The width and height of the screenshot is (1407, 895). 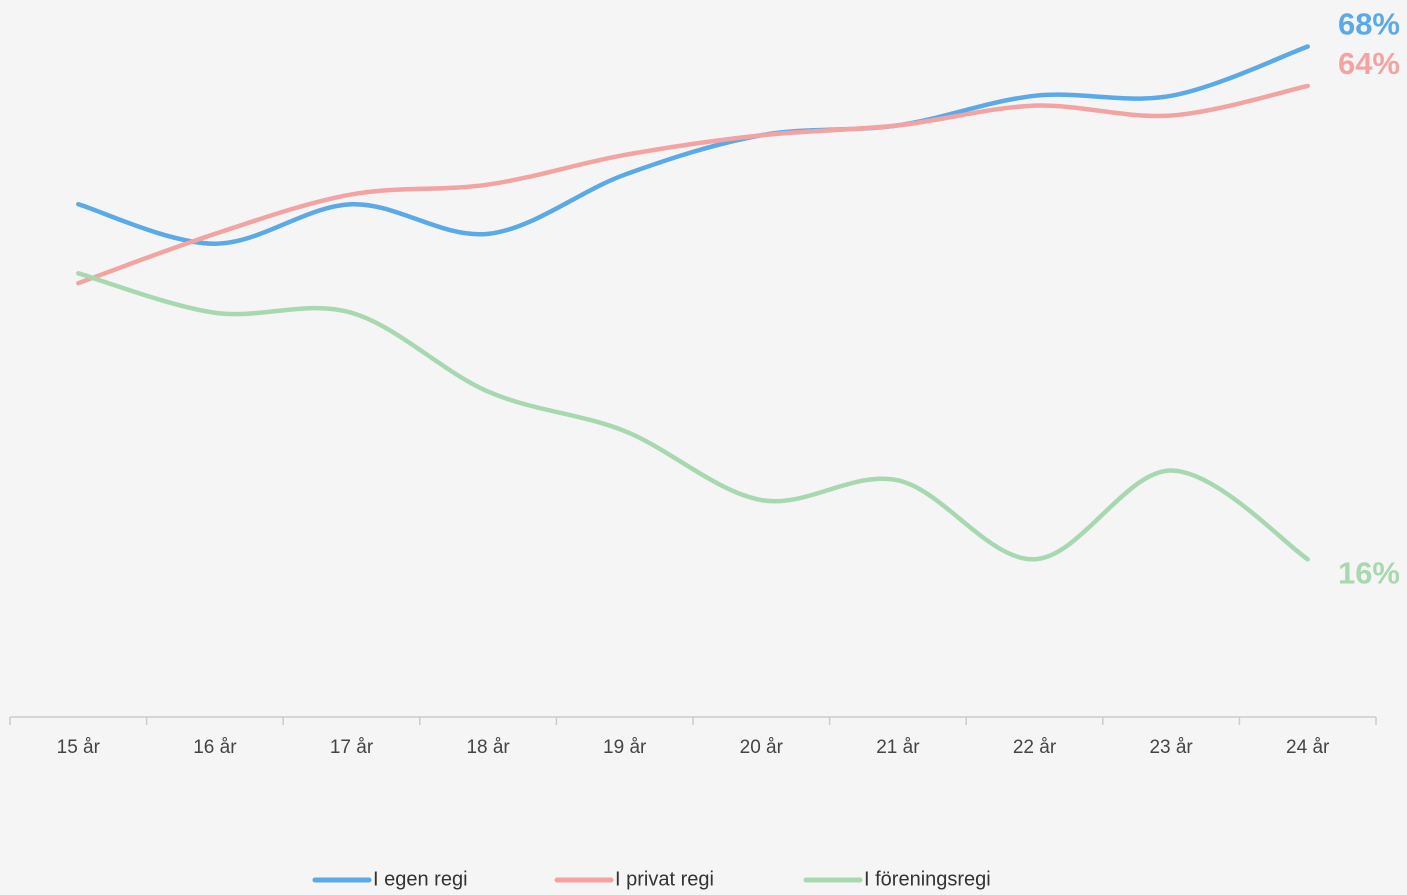 I want to click on data-label: 16%, so click(x=1369, y=572).